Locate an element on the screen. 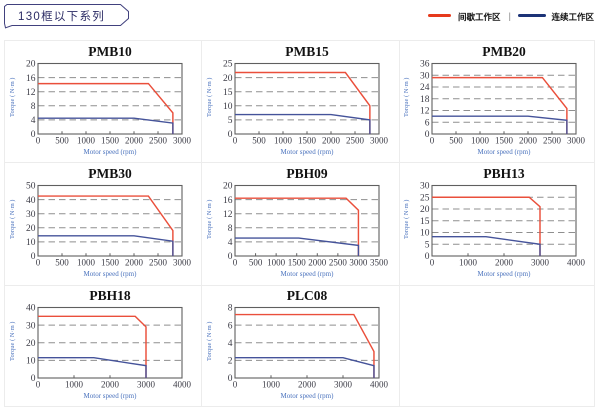 The height and width of the screenshot is (413, 600). svg-text: 3500 is located at coordinates (379, 263).